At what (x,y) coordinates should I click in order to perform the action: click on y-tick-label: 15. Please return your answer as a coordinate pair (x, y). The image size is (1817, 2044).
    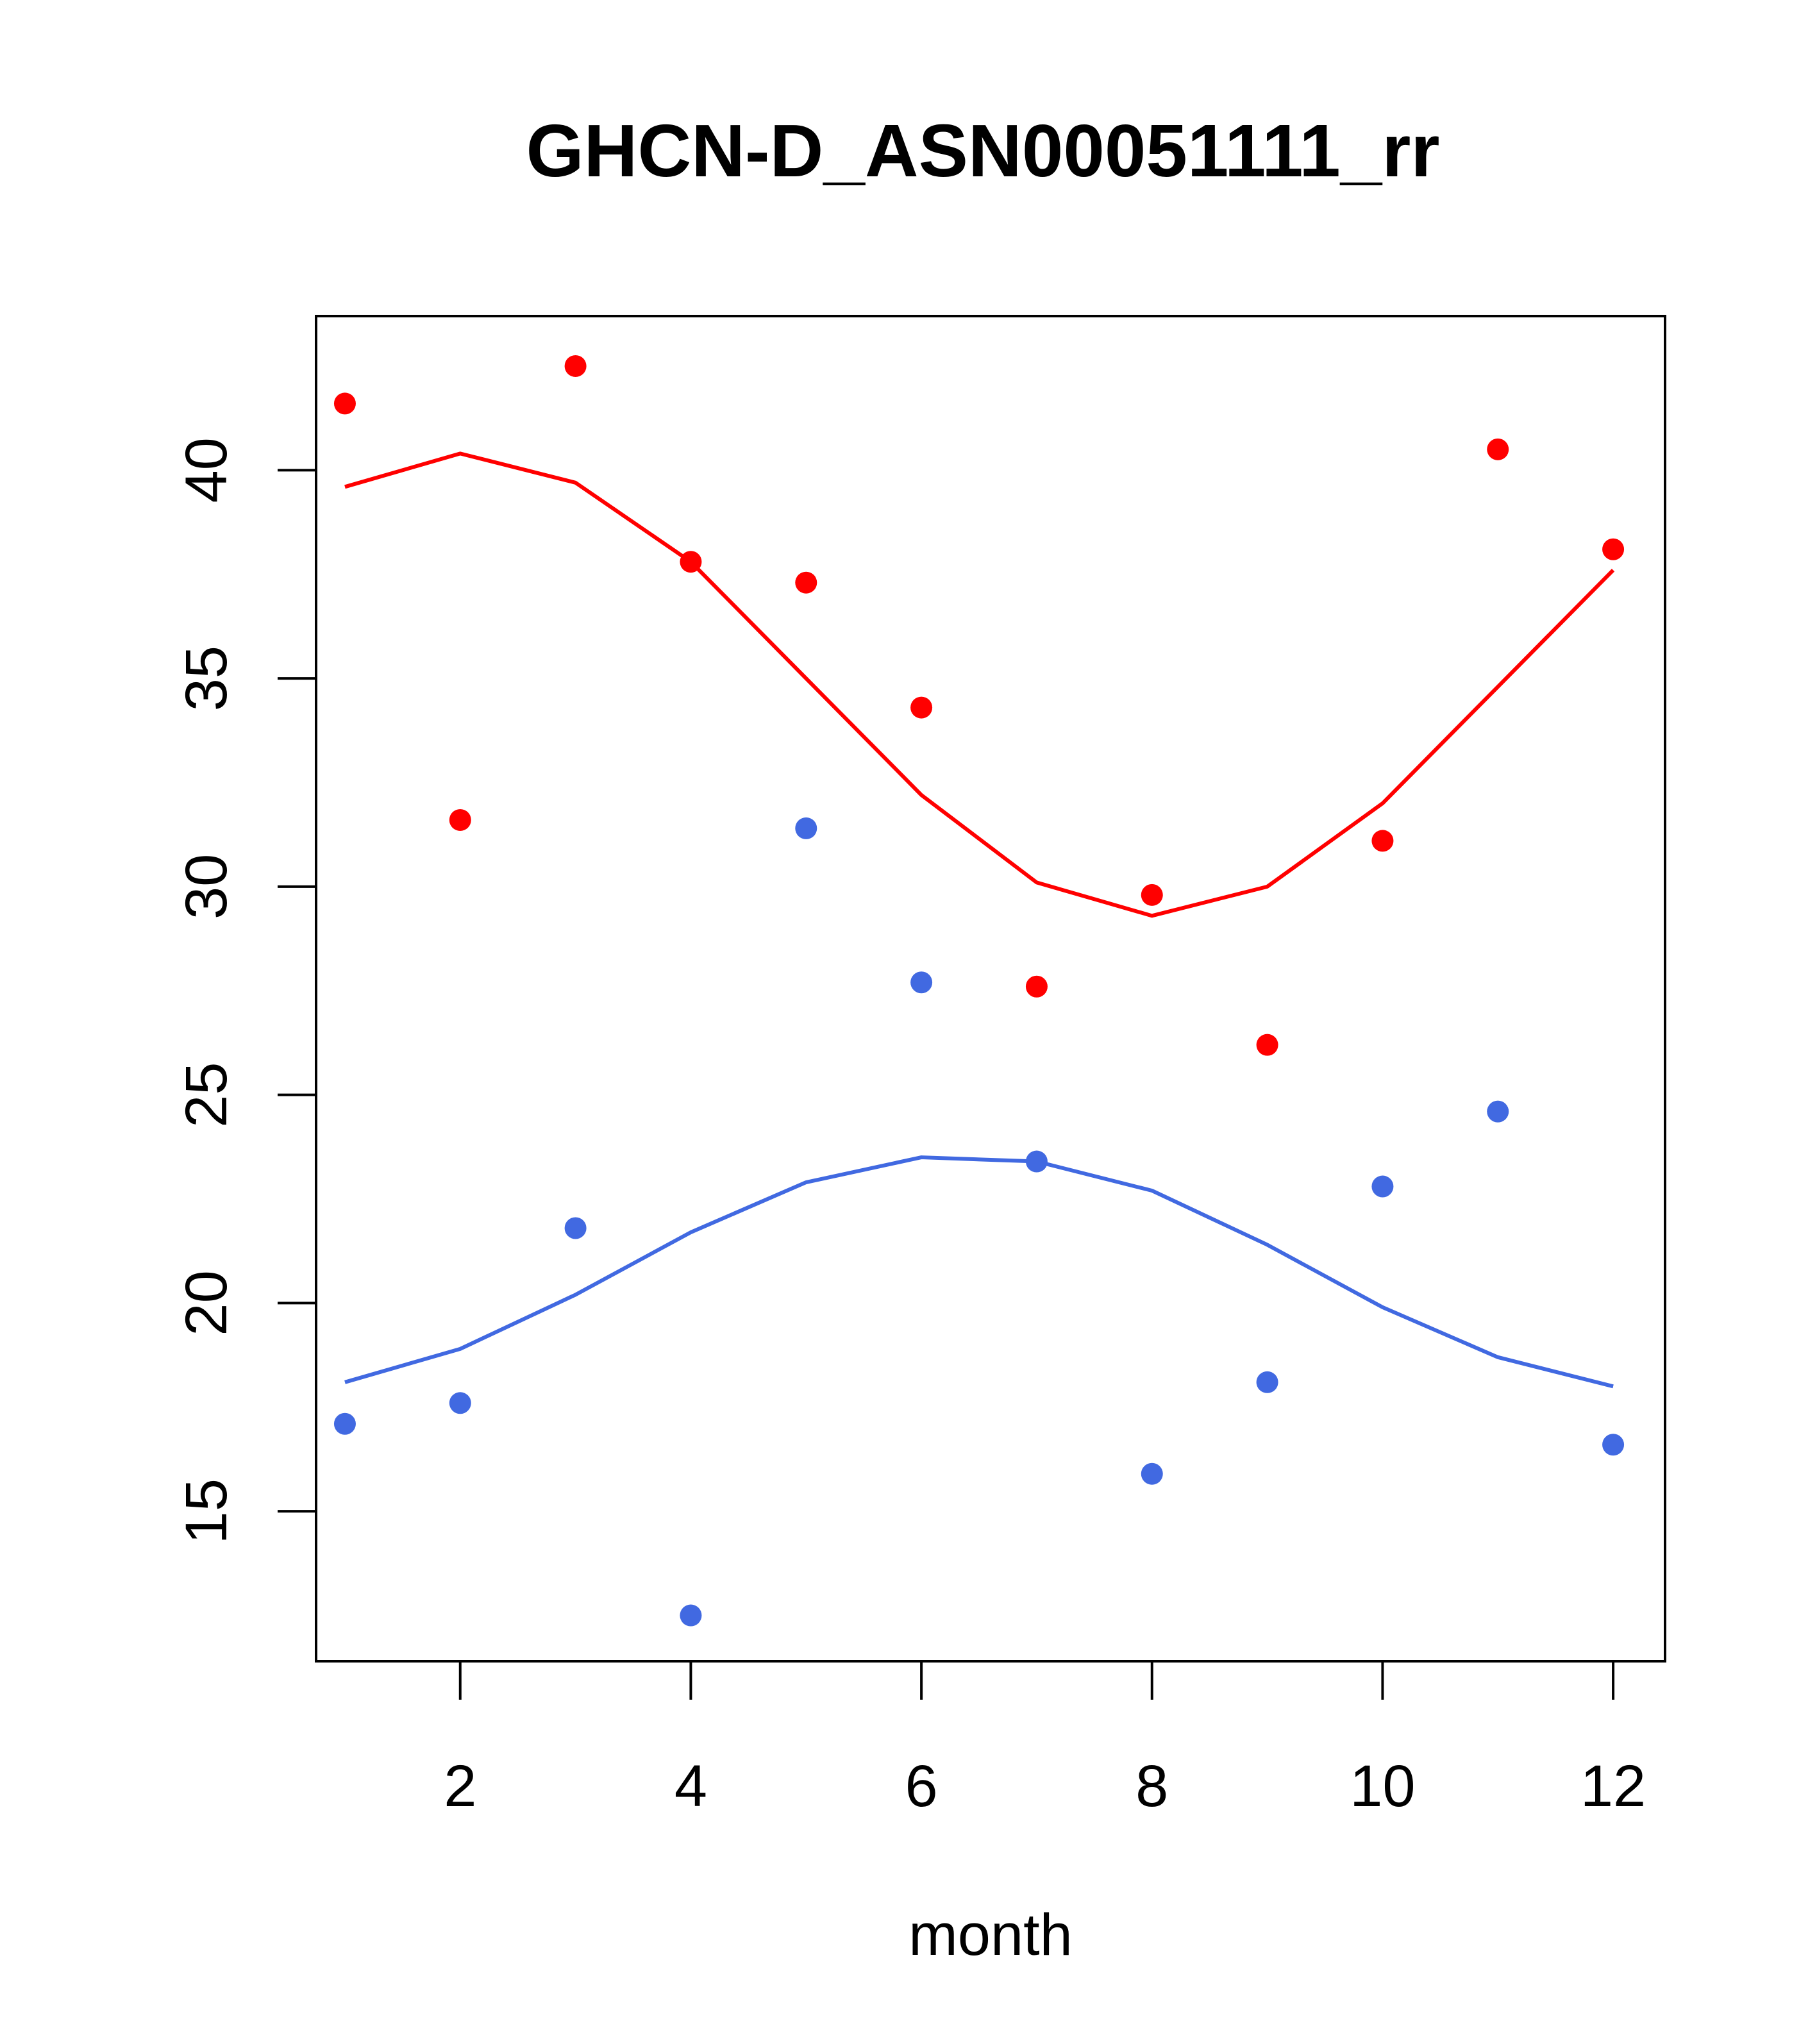
    Looking at the image, I should click on (207, 1511).